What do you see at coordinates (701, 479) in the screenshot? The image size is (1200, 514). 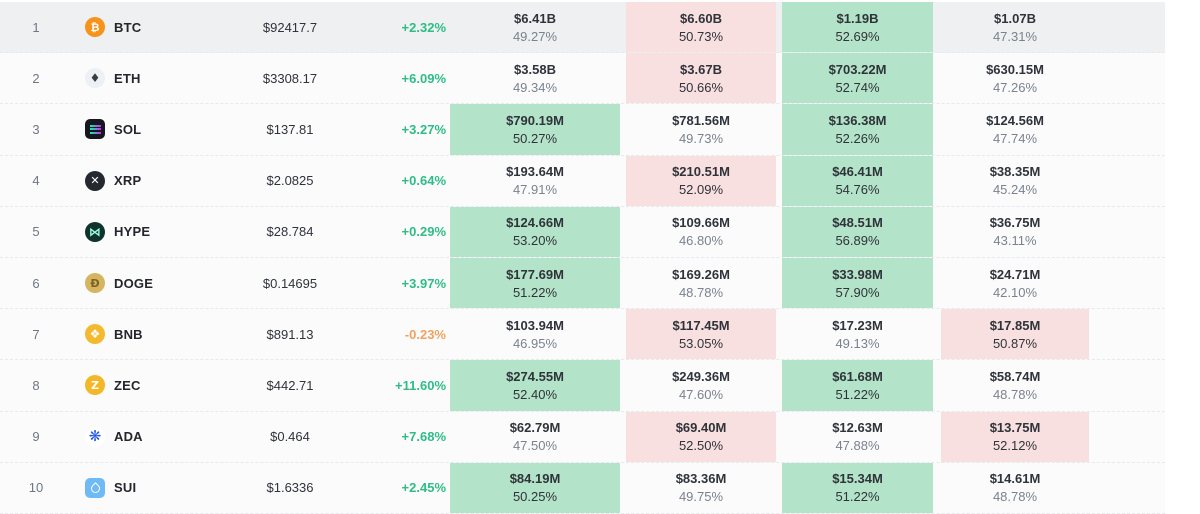 I see `volume-value: $83.36M` at bounding box center [701, 479].